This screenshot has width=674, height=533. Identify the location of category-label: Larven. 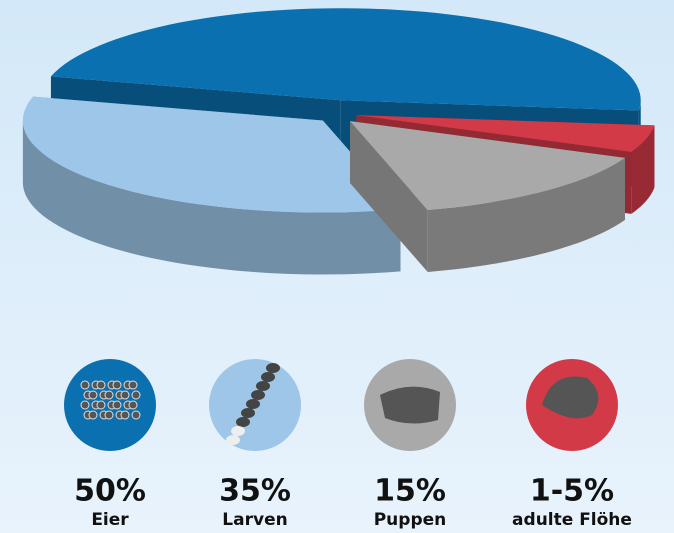
(254, 520).